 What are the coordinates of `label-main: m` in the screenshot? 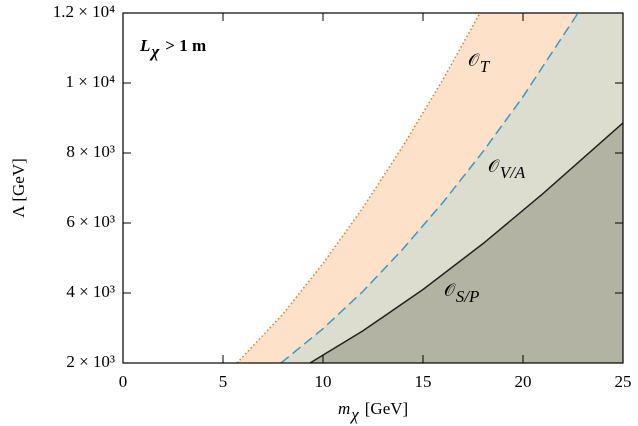 It's located at (344, 408).